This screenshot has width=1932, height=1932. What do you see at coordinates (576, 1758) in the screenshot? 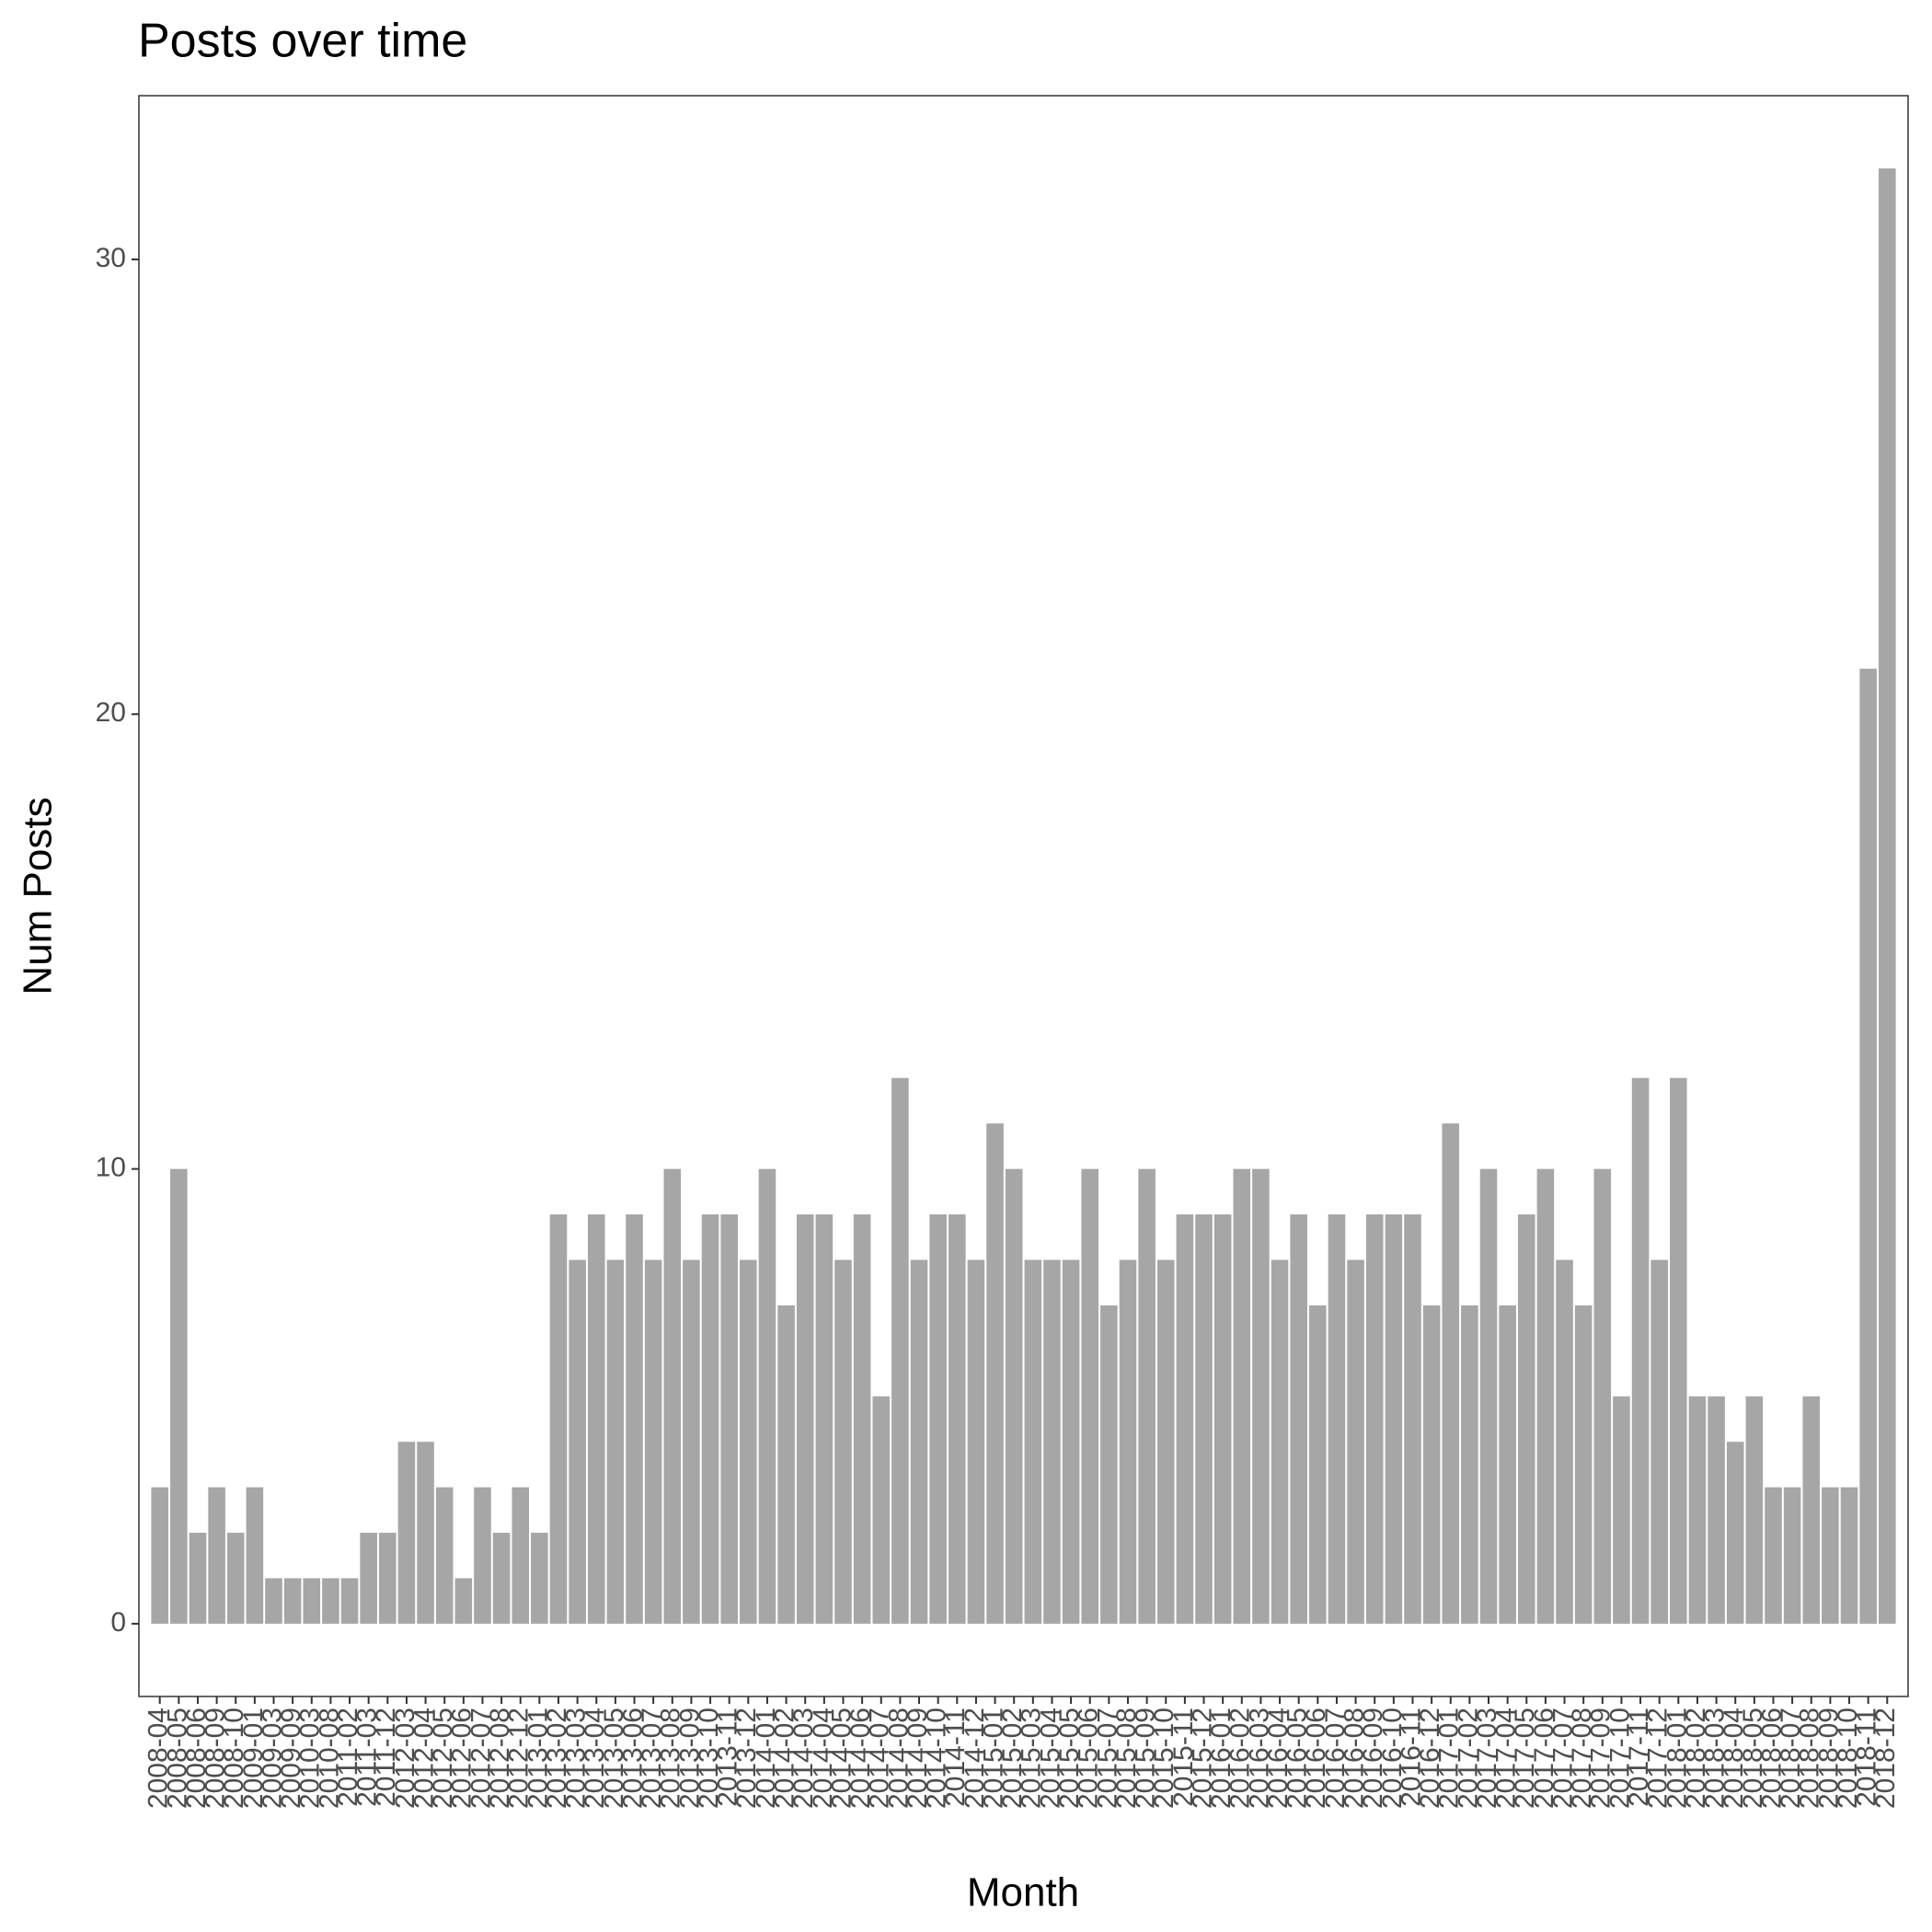
I see `x-tick-label: 2013-03` at bounding box center [576, 1758].